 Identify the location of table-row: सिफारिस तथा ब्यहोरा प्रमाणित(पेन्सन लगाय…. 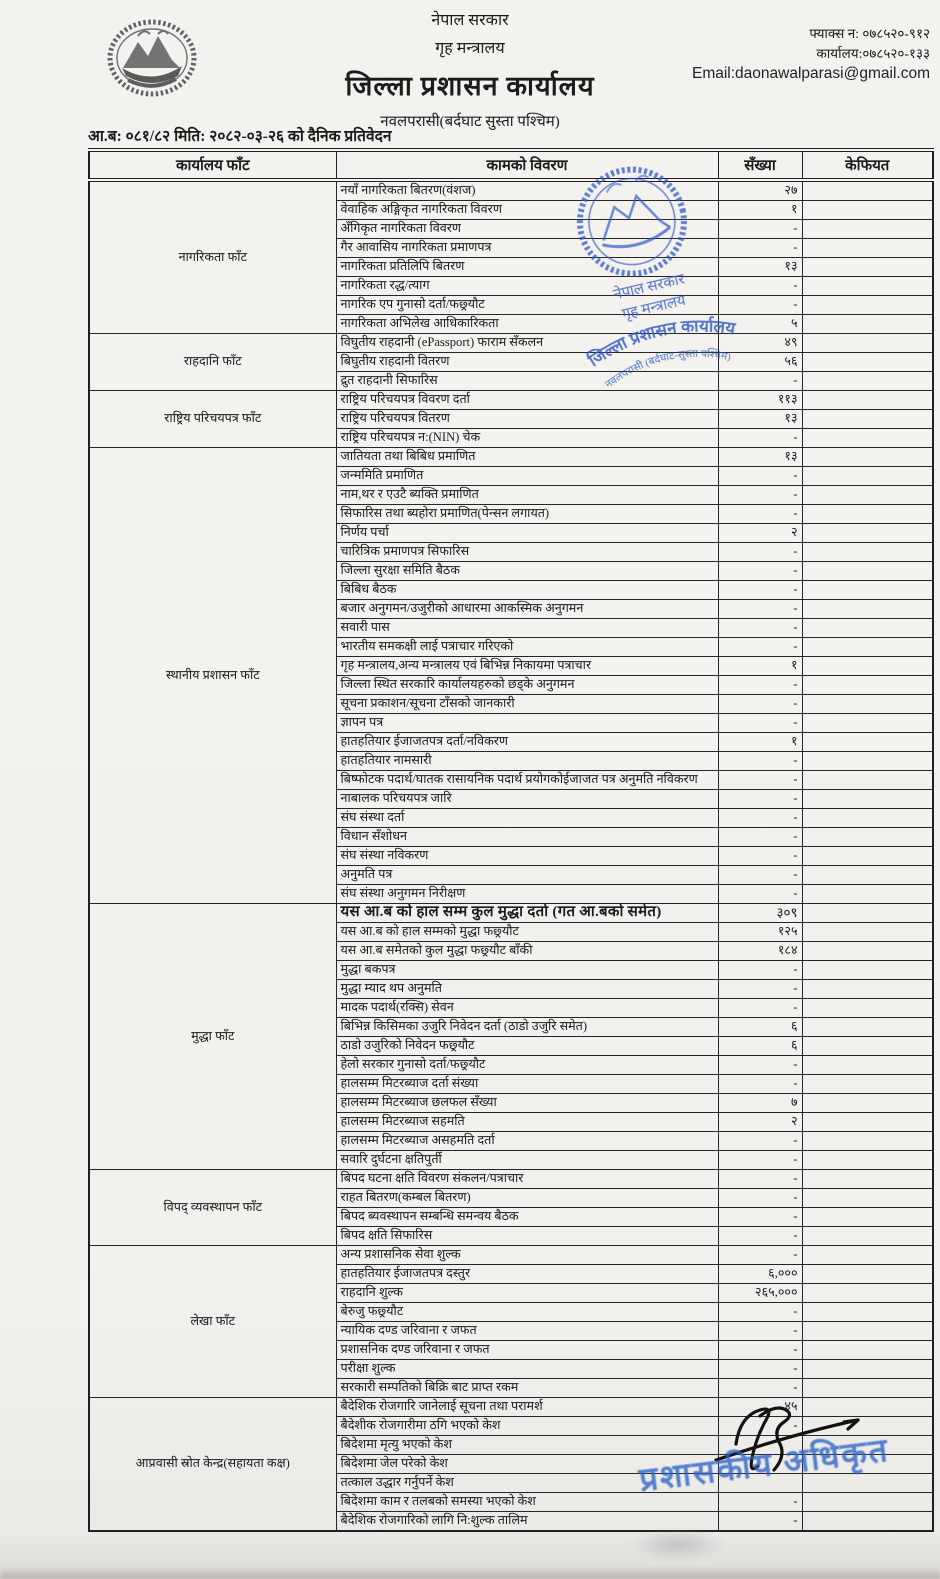
(511, 514).